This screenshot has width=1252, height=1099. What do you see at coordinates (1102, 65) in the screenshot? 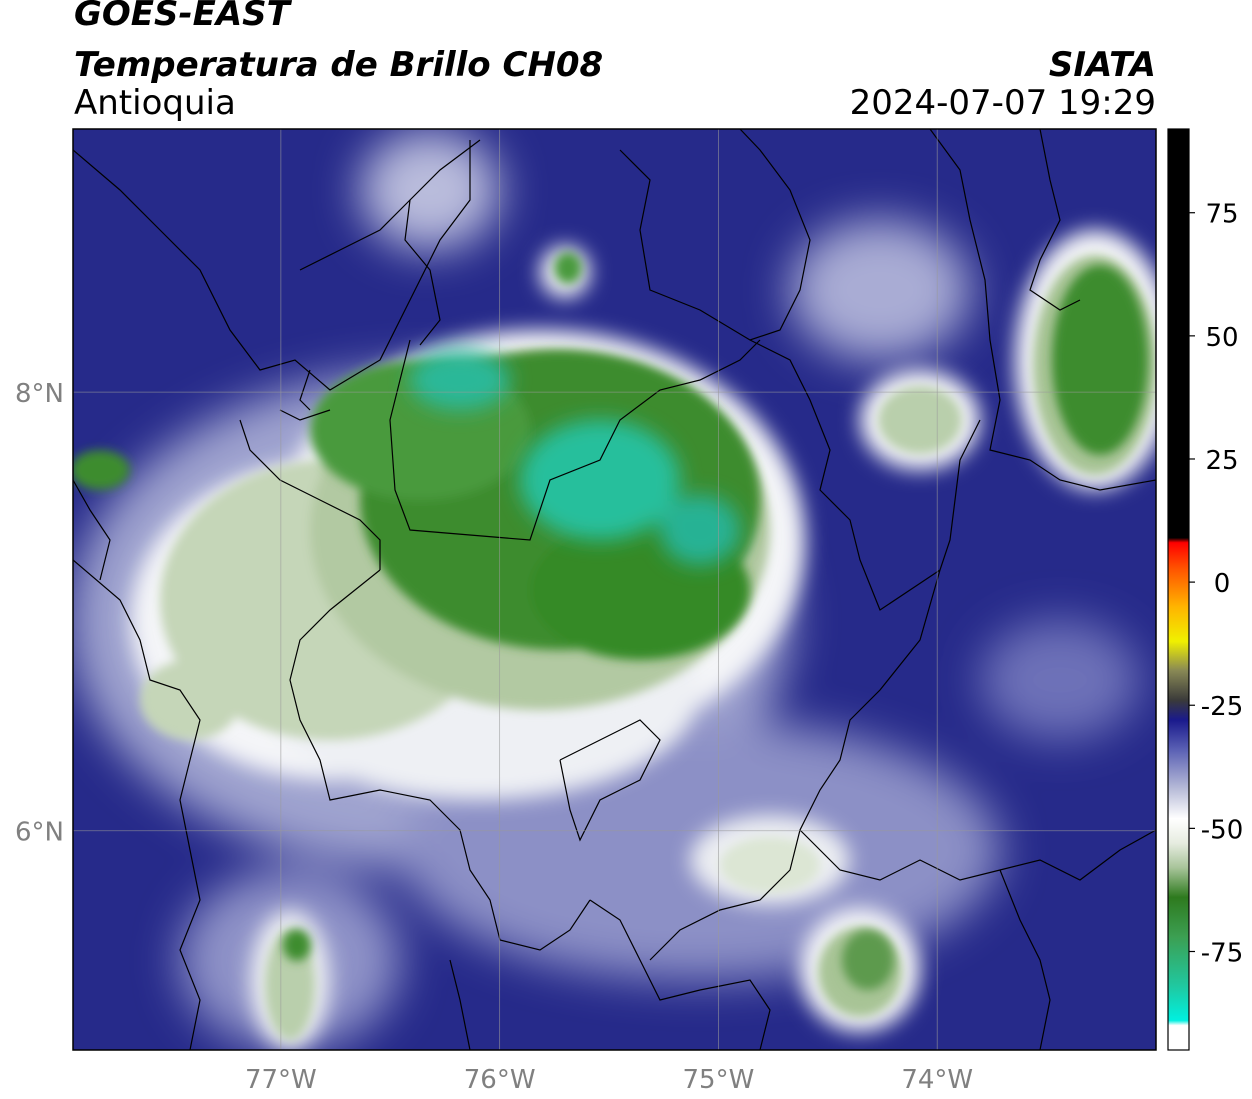
I see `organization-label: SIATA` at bounding box center [1102, 65].